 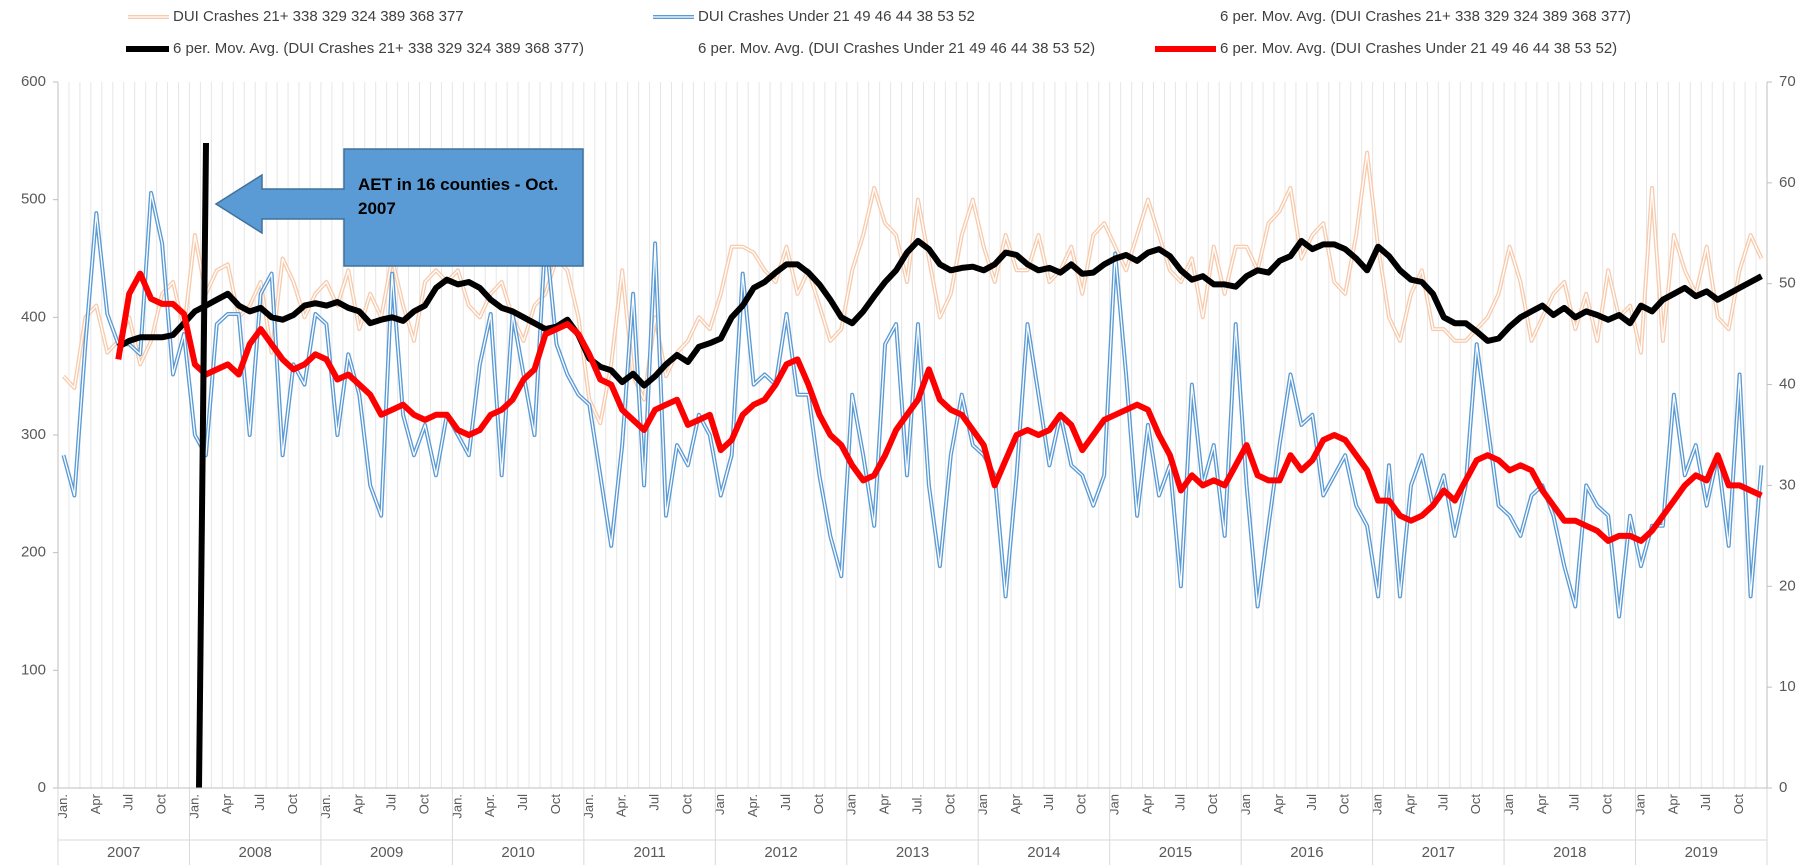 What do you see at coordinates (1787, 585) in the screenshot?
I see `y2-tick-label: 20` at bounding box center [1787, 585].